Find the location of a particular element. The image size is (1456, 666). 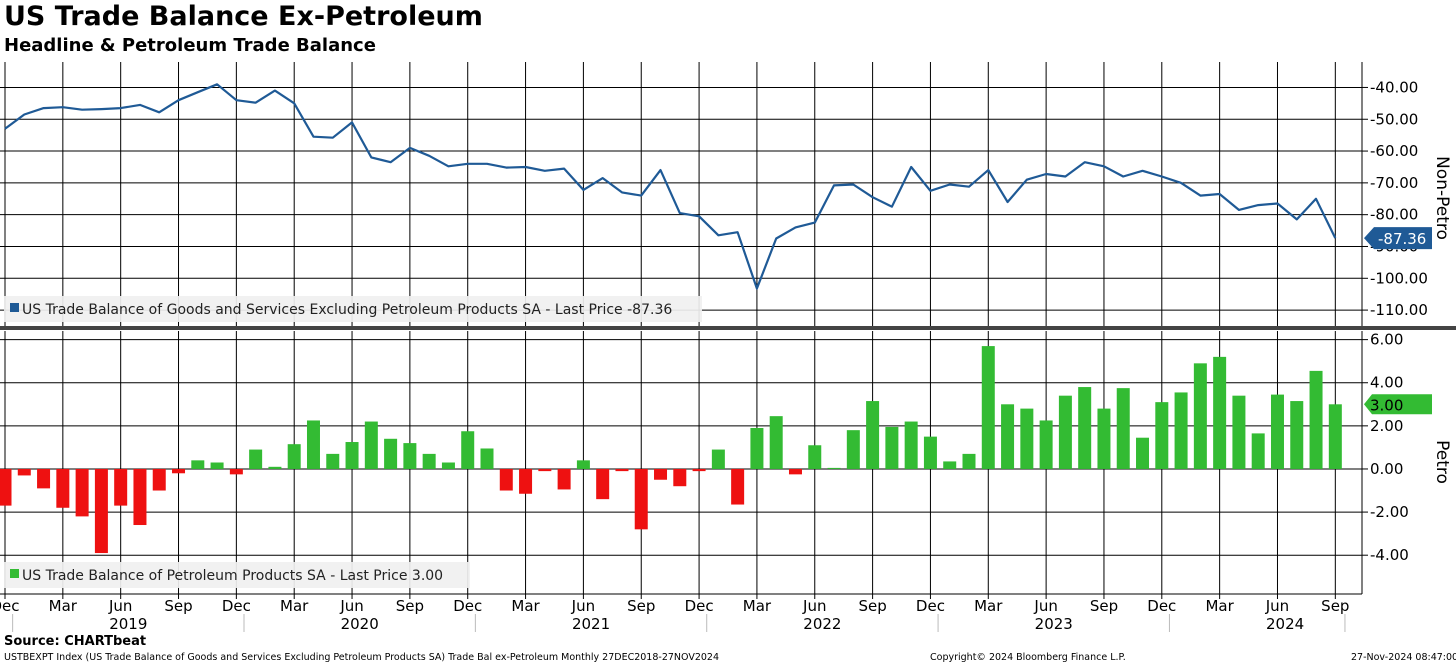

last-value-label-bar: 3.00 is located at coordinates (1386, 405).